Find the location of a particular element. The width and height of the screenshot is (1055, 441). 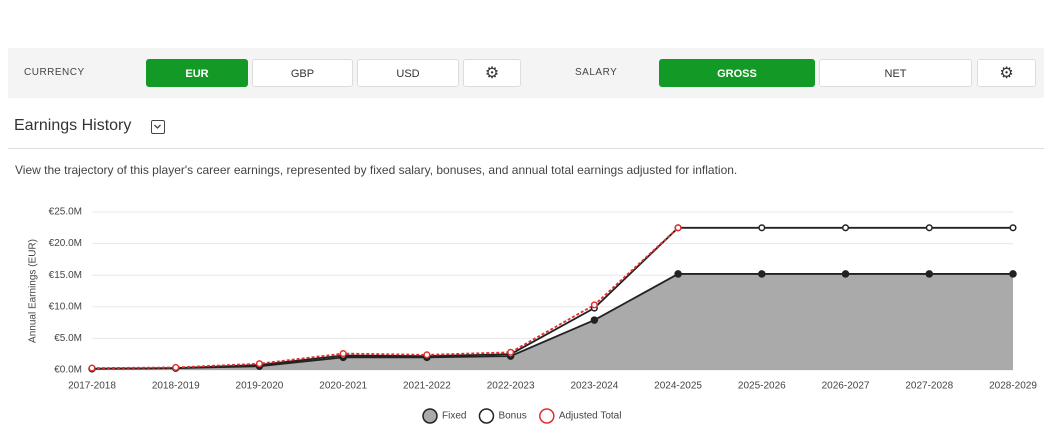

legend-label: Fixed is located at coordinates (454, 416).